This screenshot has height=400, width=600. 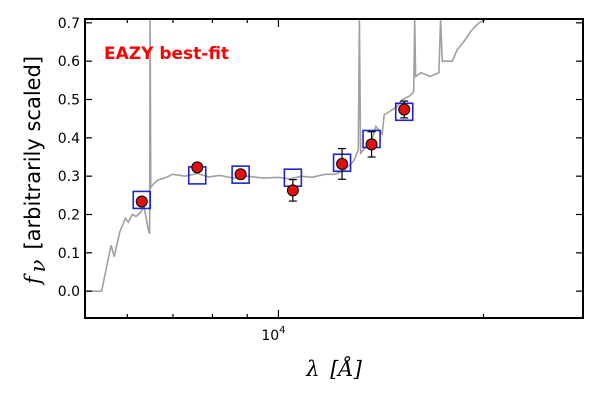 What do you see at coordinates (33, 153) in the screenshot?
I see `y-axis-text: [arbitrarily scaled]` at bounding box center [33, 153].